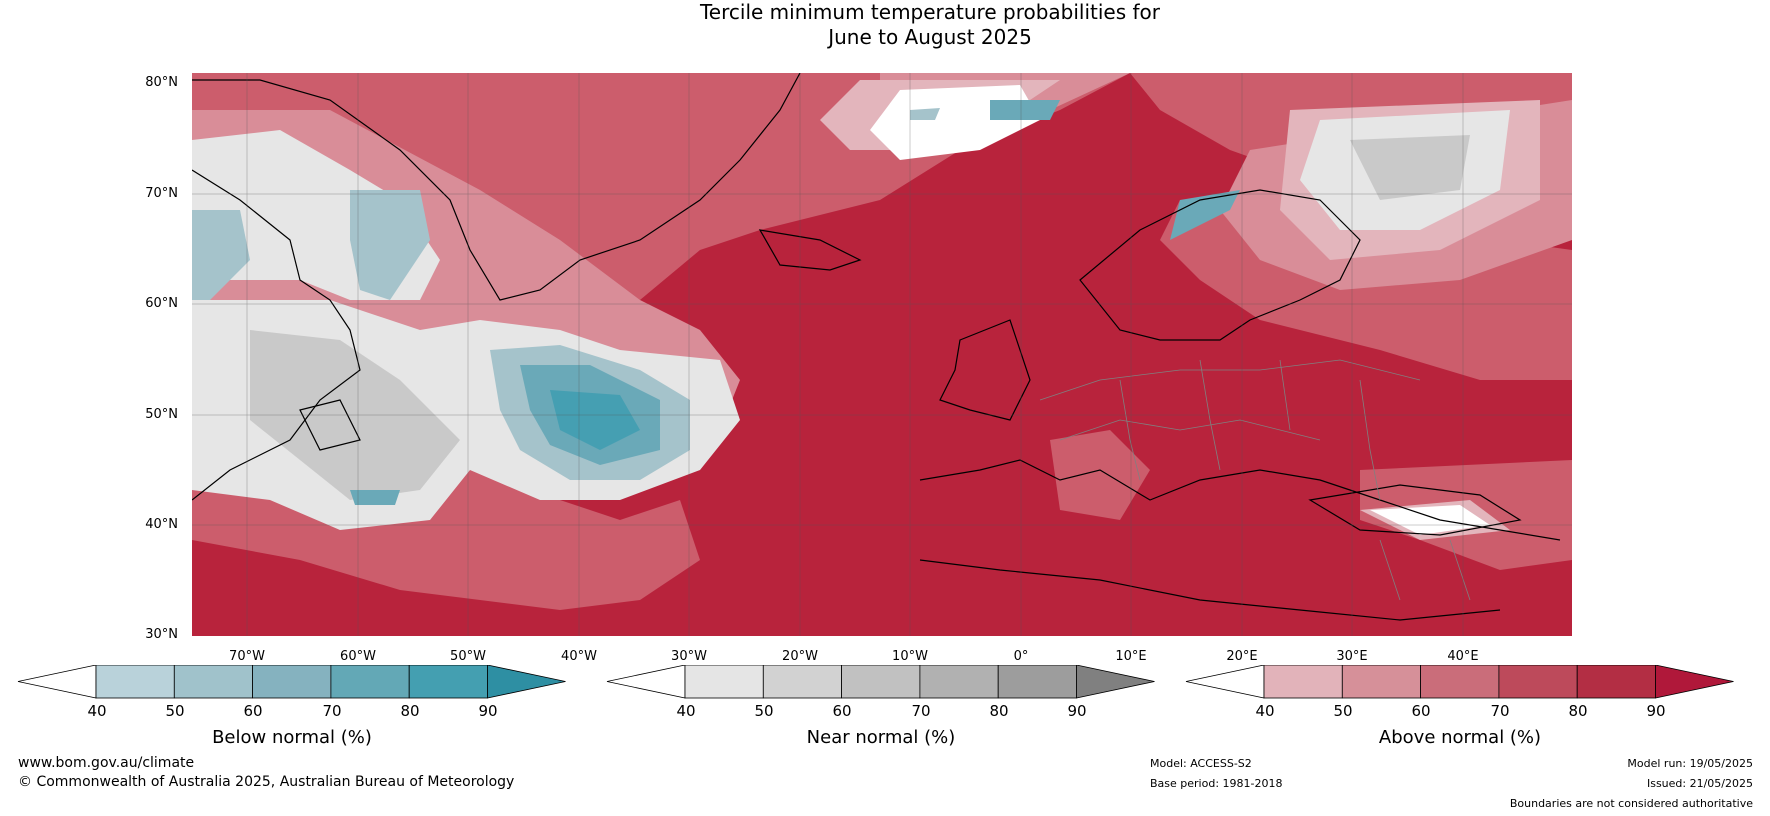 The width and height of the screenshot is (1770, 816). I want to click on lon-label-0: 0°, so click(1021, 656).